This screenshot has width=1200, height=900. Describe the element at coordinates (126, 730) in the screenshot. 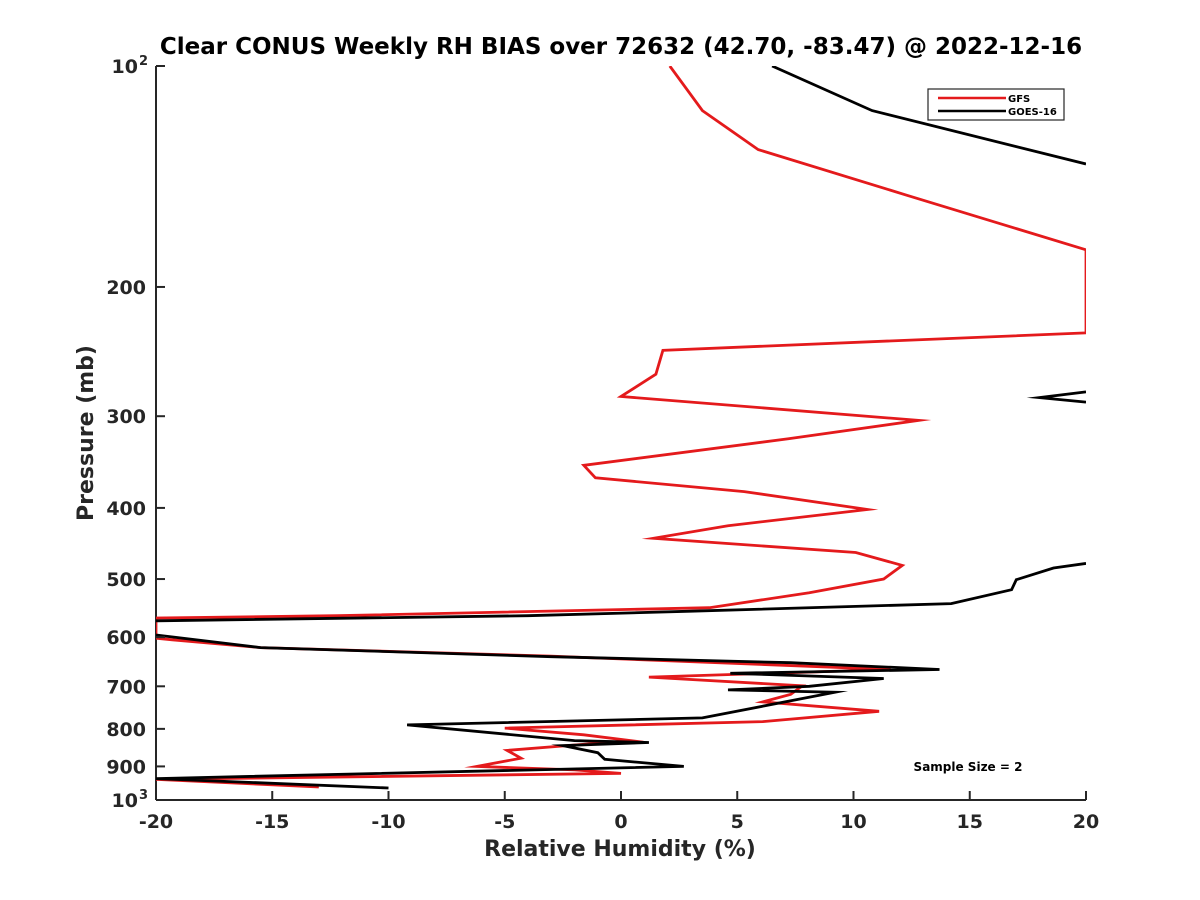

I see `y-tick-label: 800` at that location.